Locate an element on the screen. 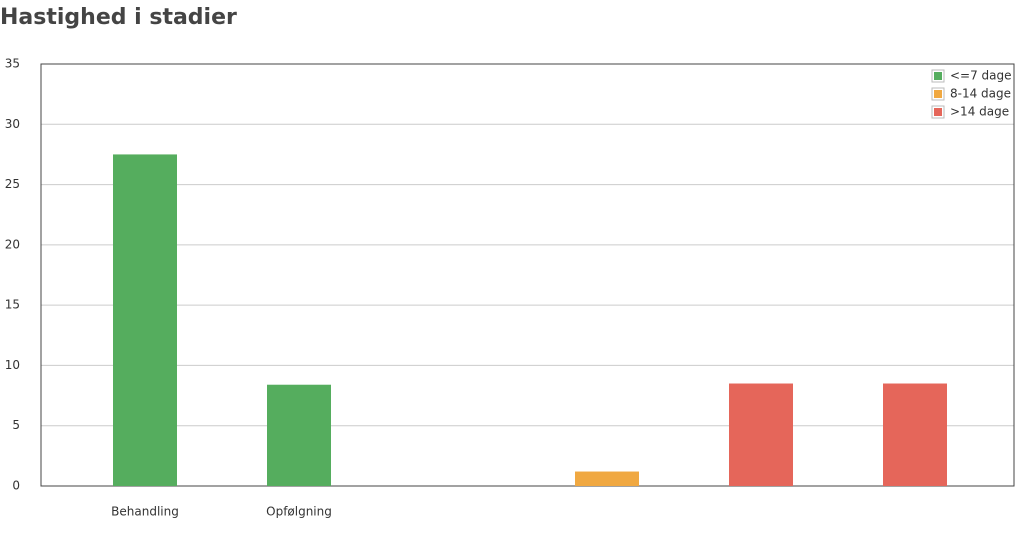 The height and width of the screenshot is (540, 1028). y-tick-label: 0 is located at coordinates (16, 486).